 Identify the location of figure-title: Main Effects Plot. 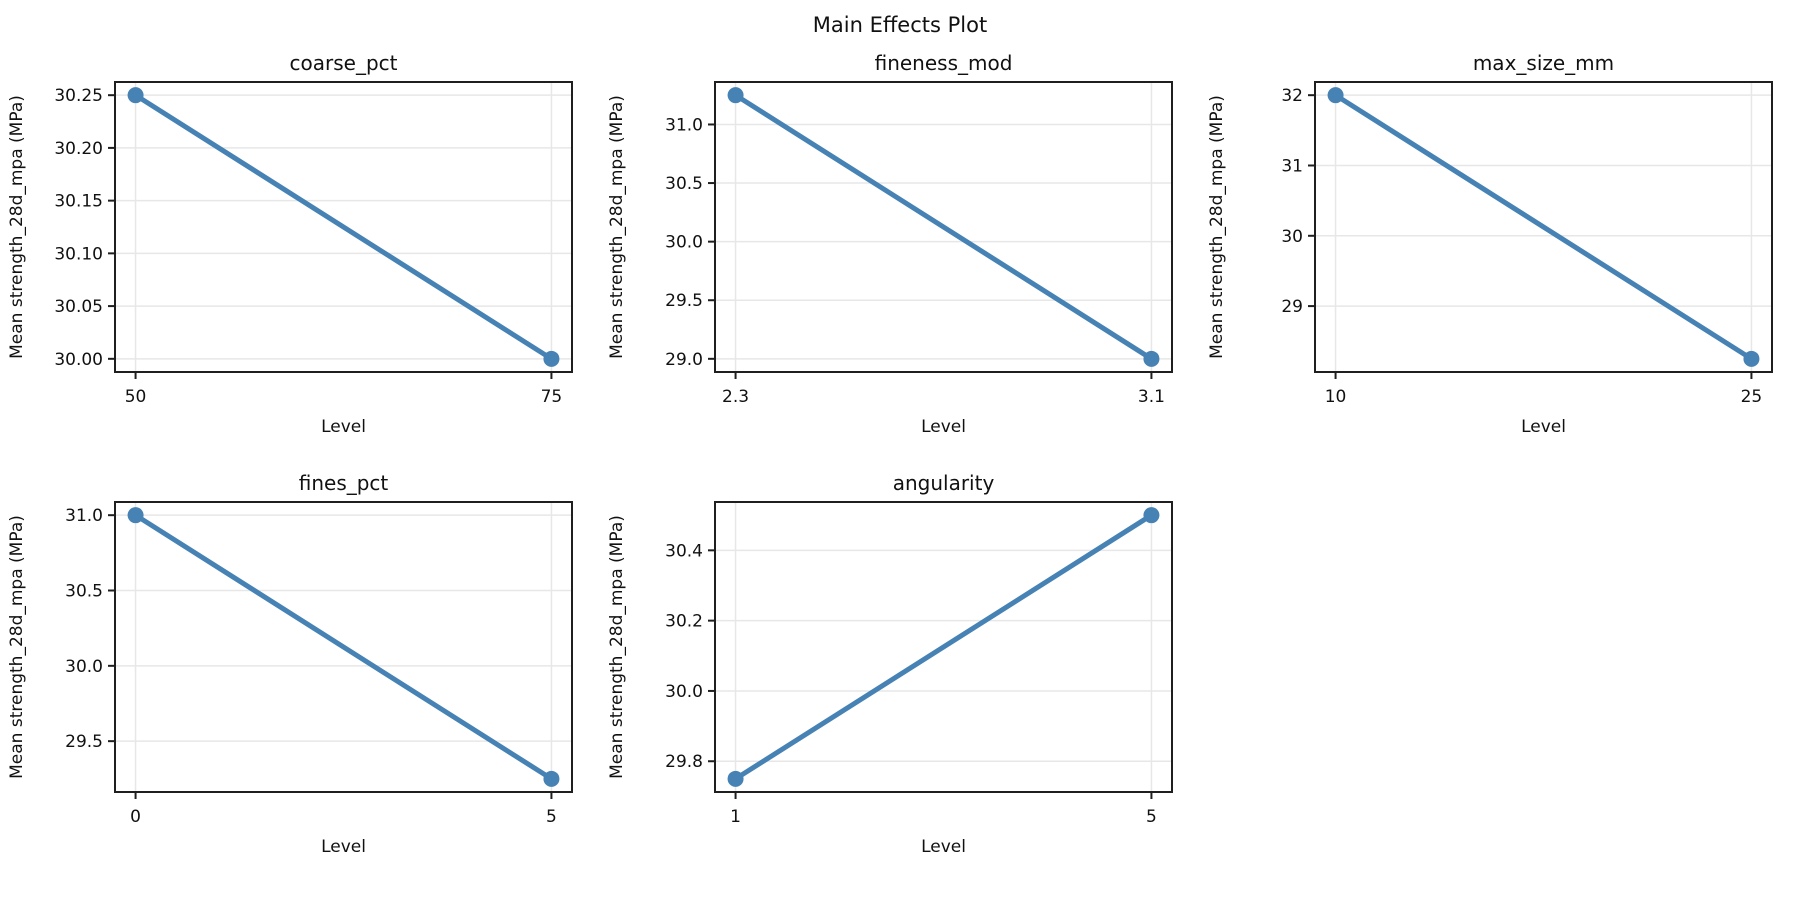
(900, 25).